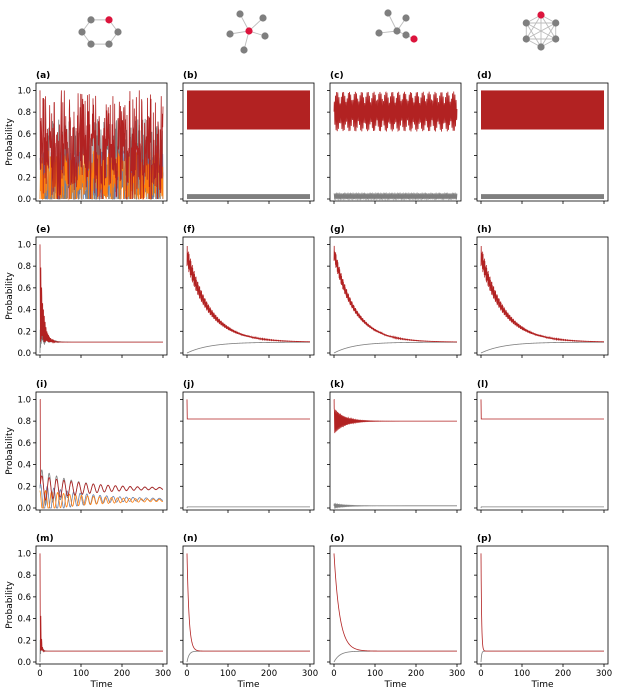 Image resolution: width=619 pixels, height=693 pixels. I want to click on panel-g: (g), so click(394, 291).